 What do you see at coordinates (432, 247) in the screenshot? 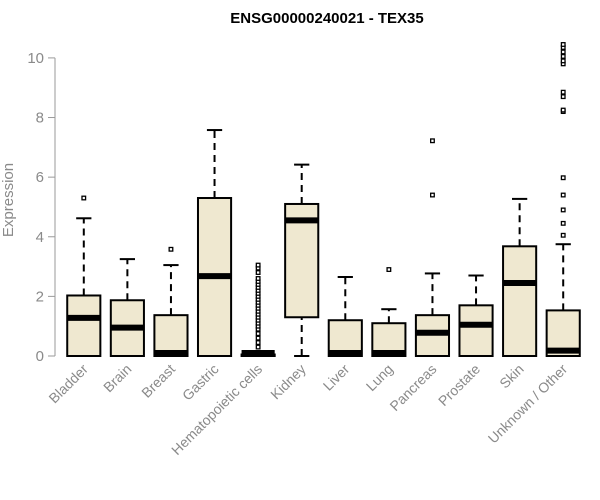
I see `box-pancreas` at bounding box center [432, 247].